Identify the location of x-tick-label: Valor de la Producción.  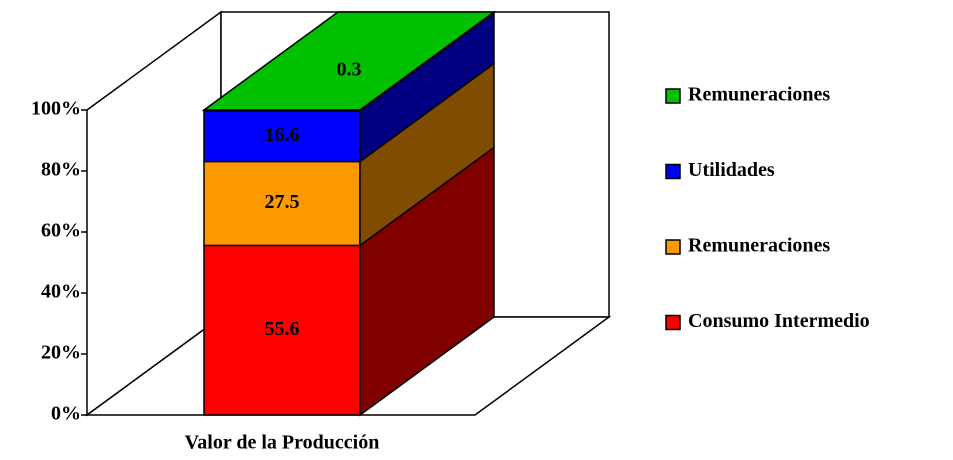
(282, 443).